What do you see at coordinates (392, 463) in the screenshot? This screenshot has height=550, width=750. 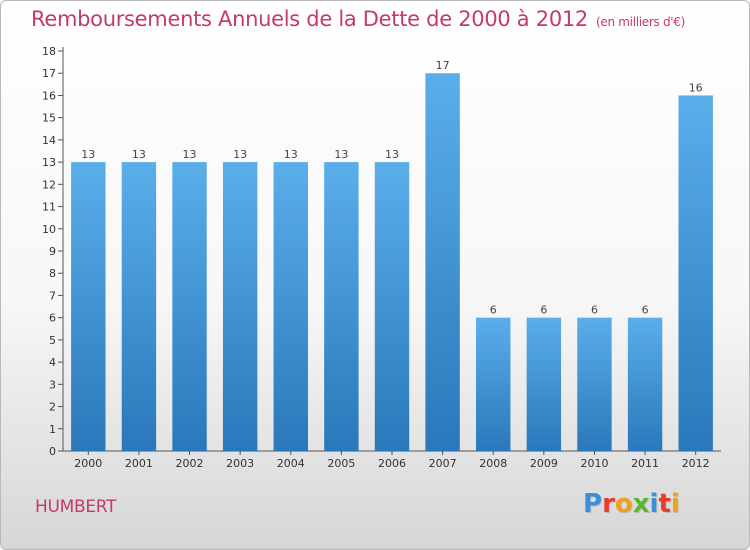 I see `x-tick-label: 2006` at bounding box center [392, 463].